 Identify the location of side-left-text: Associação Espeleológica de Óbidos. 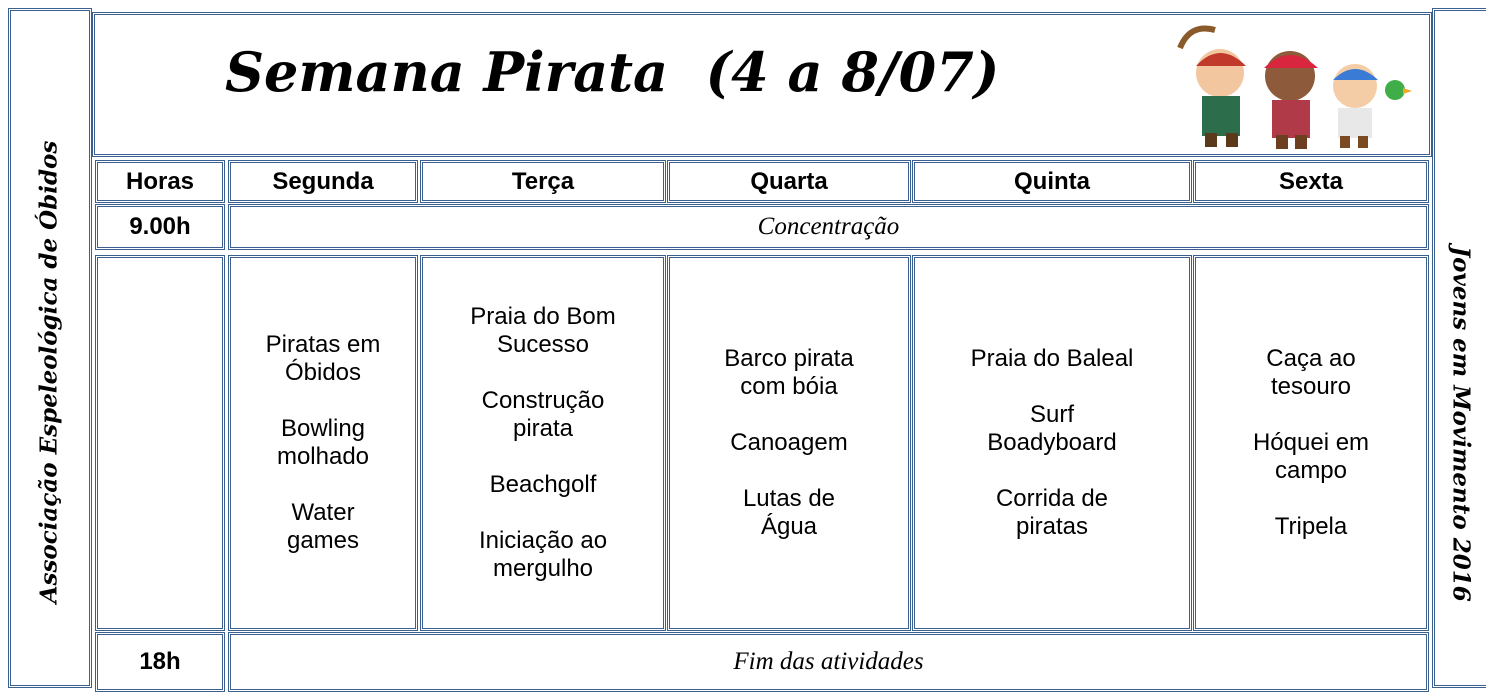
(49, 372).